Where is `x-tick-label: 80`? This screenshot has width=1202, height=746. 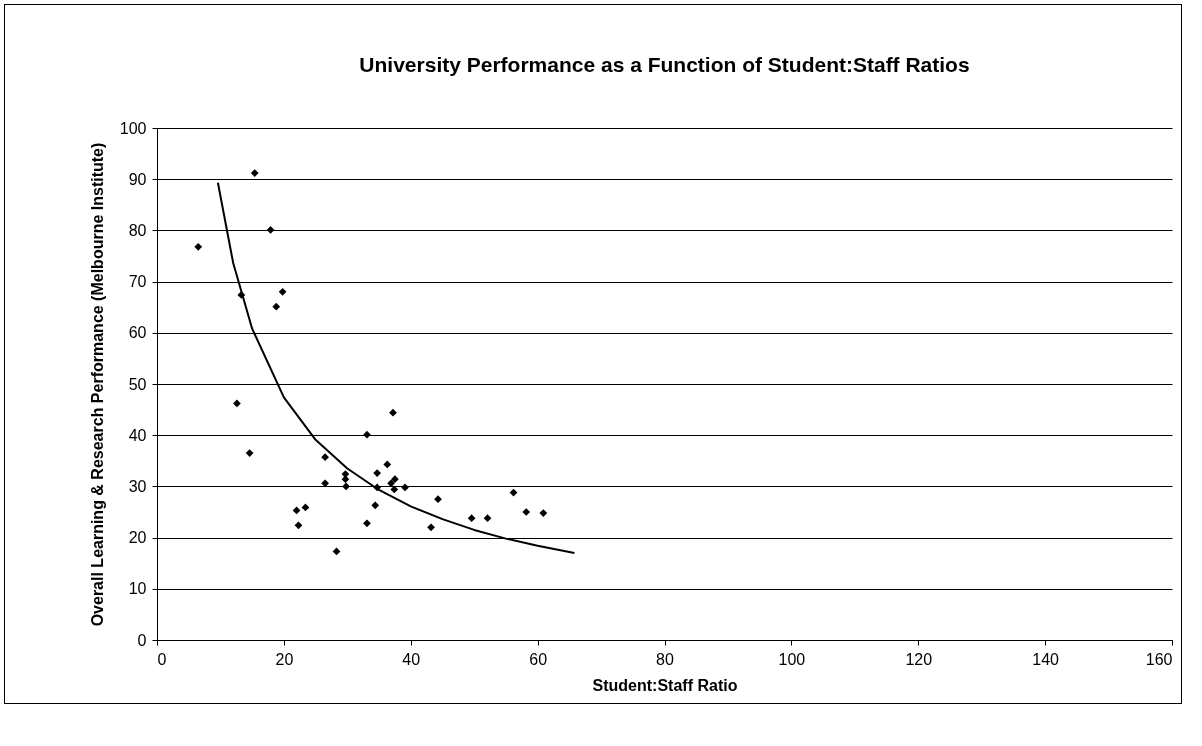 x-tick-label: 80 is located at coordinates (665, 659).